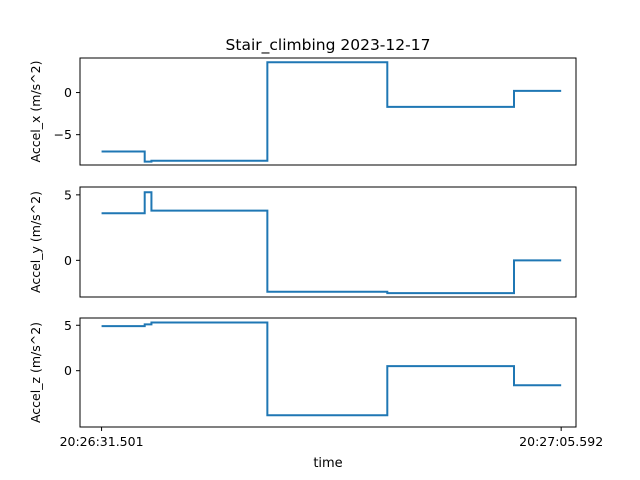 This screenshot has height=480, width=640. Describe the element at coordinates (35, 242) in the screenshot. I see `y-axis-label: Accel_y (m/s^2)` at that location.